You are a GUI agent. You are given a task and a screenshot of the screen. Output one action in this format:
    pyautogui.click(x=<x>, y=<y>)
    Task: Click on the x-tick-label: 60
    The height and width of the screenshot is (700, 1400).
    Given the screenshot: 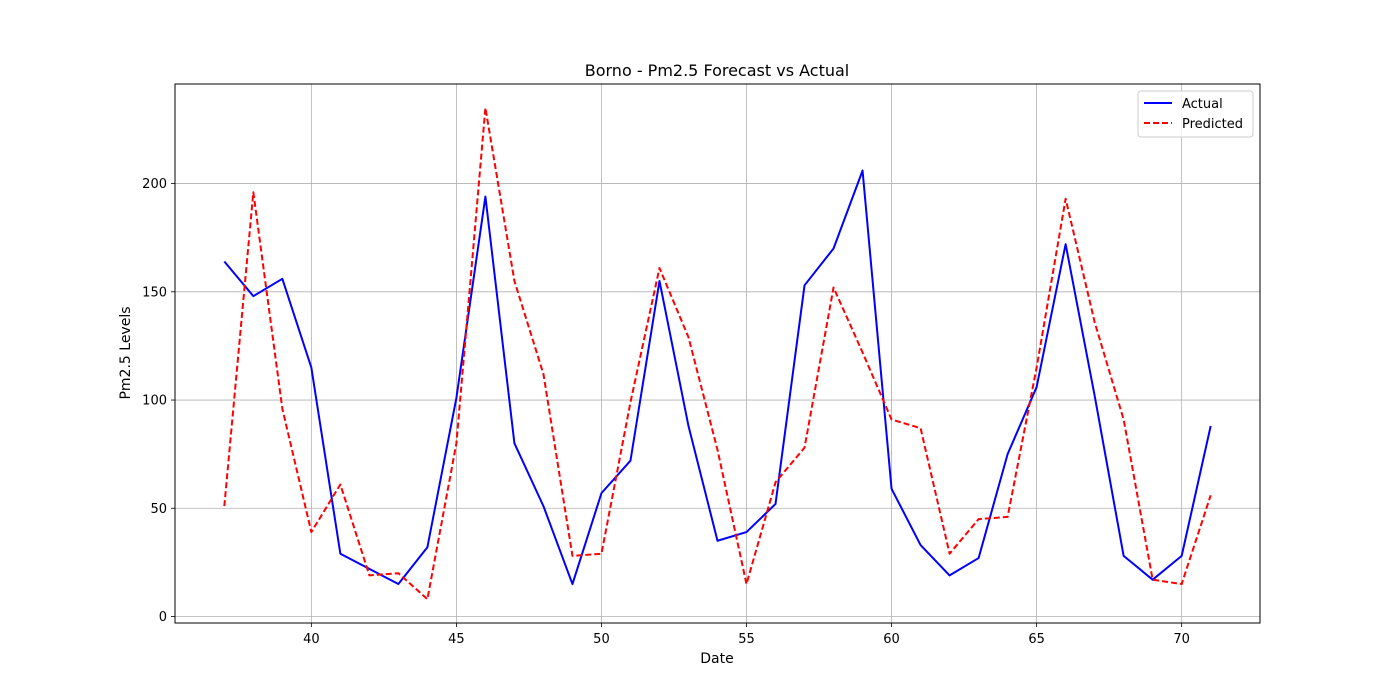 What is the action you would take?
    pyautogui.click(x=891, y=639)
    